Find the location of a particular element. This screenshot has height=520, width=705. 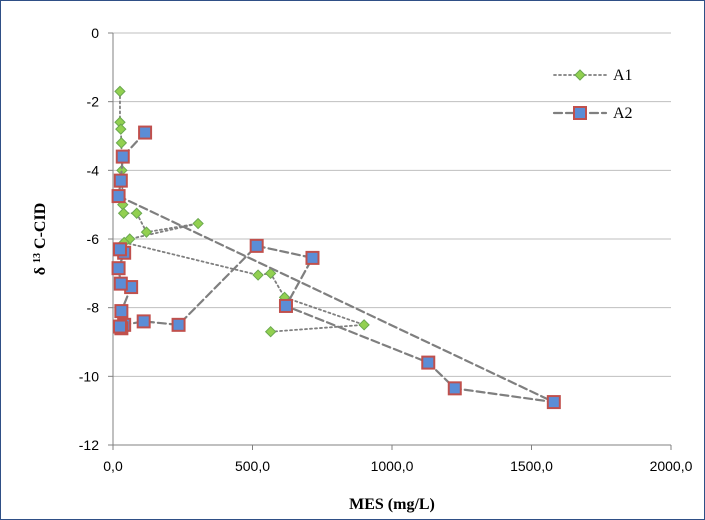

legend-label-a2: A2 is located at coordinates (623, 113).